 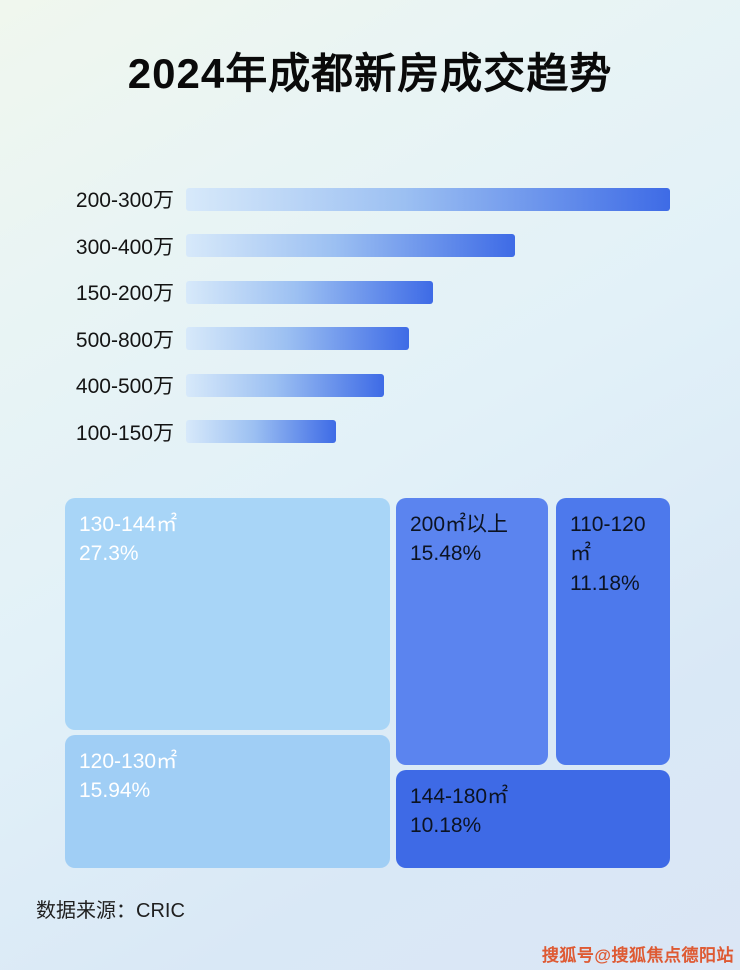 I want to click on treemap-box: 130-144㎡ 27.3%, so click(x=227, y=614).